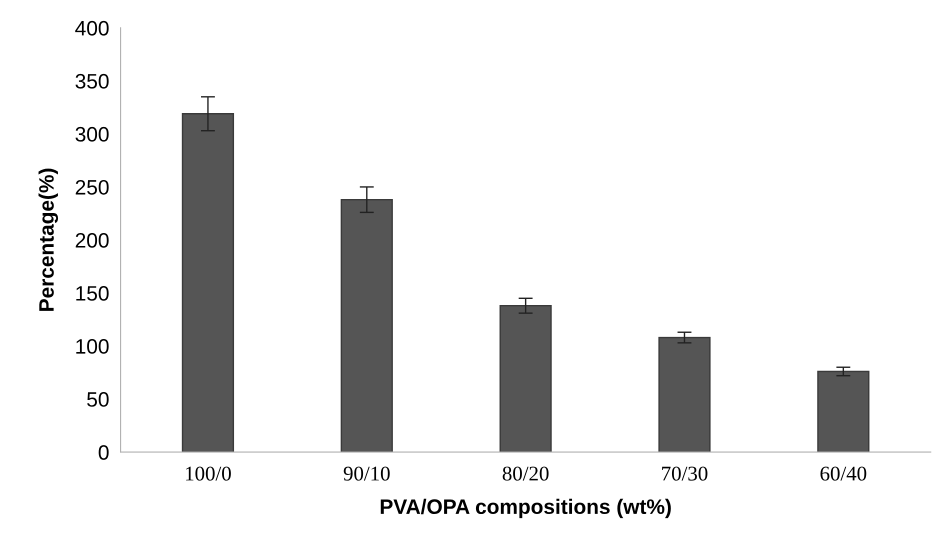  I want to click on y-axis-title: Percentage(%), so click(48, 239).